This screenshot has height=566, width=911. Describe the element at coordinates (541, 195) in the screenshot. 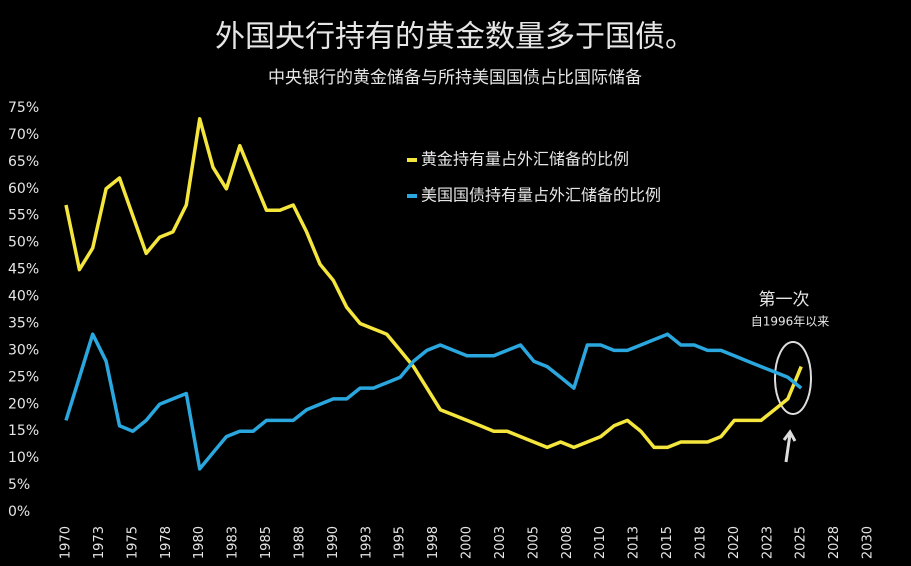

I see `legend-label: 美国国债持有量占外汇储备的比例` at that location.